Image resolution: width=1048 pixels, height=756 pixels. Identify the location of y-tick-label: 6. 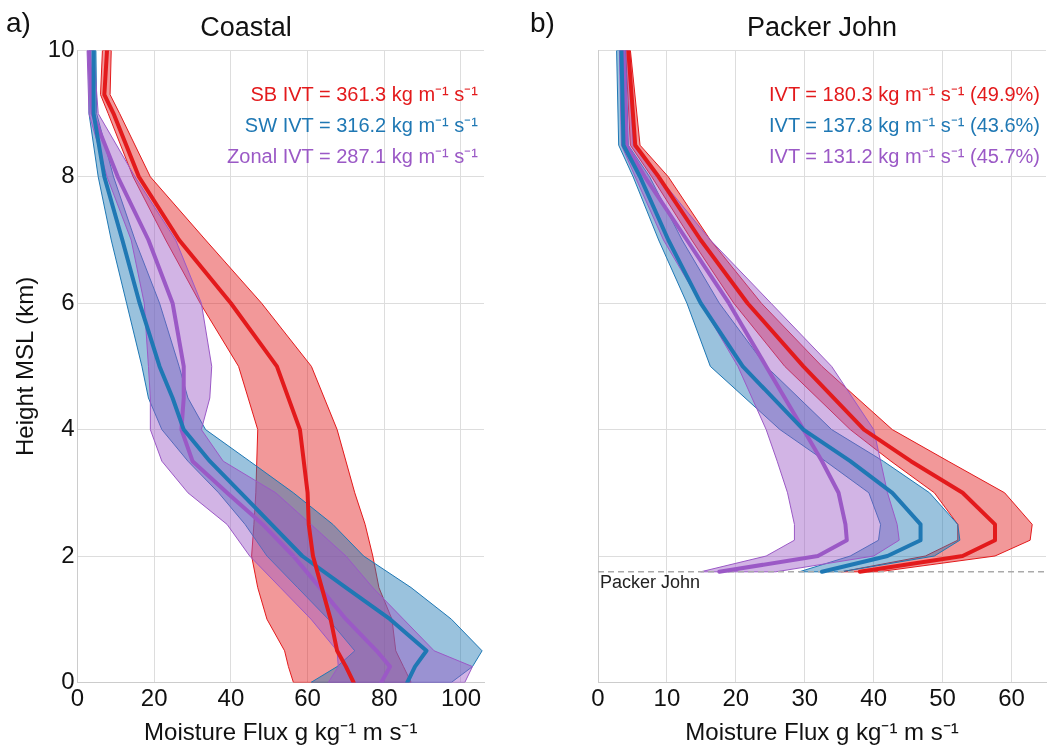
(68, 301).